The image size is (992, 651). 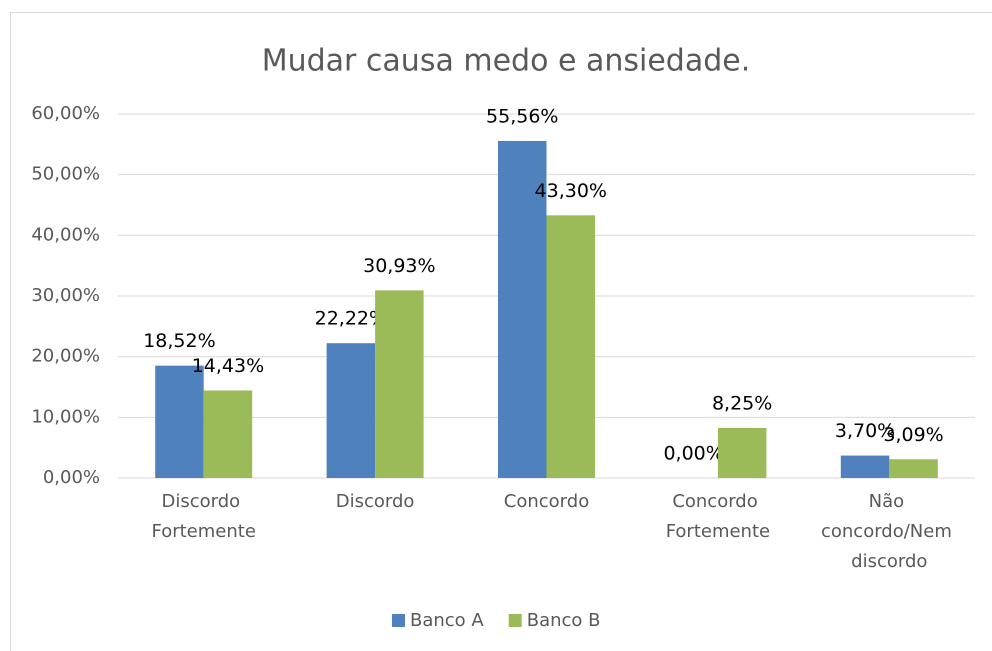 What do you see at coordinates (693, 454) in the screenshot?
I see `data-label: 0,00%` at bounding box center [693, 454].